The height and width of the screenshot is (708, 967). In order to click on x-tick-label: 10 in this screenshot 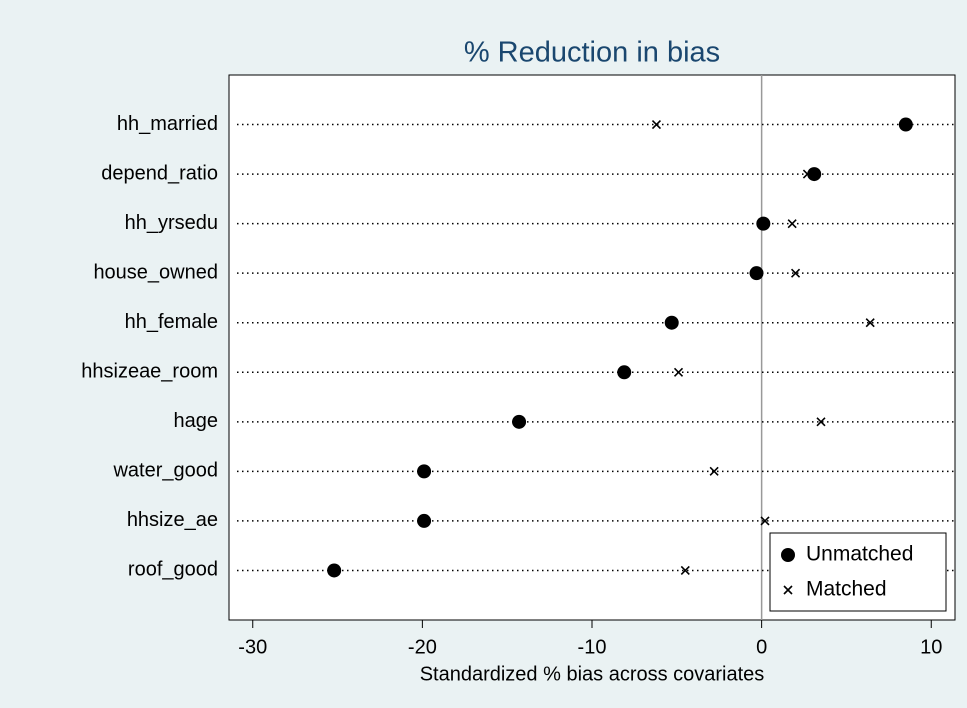, I will do `click(931, 647)`.